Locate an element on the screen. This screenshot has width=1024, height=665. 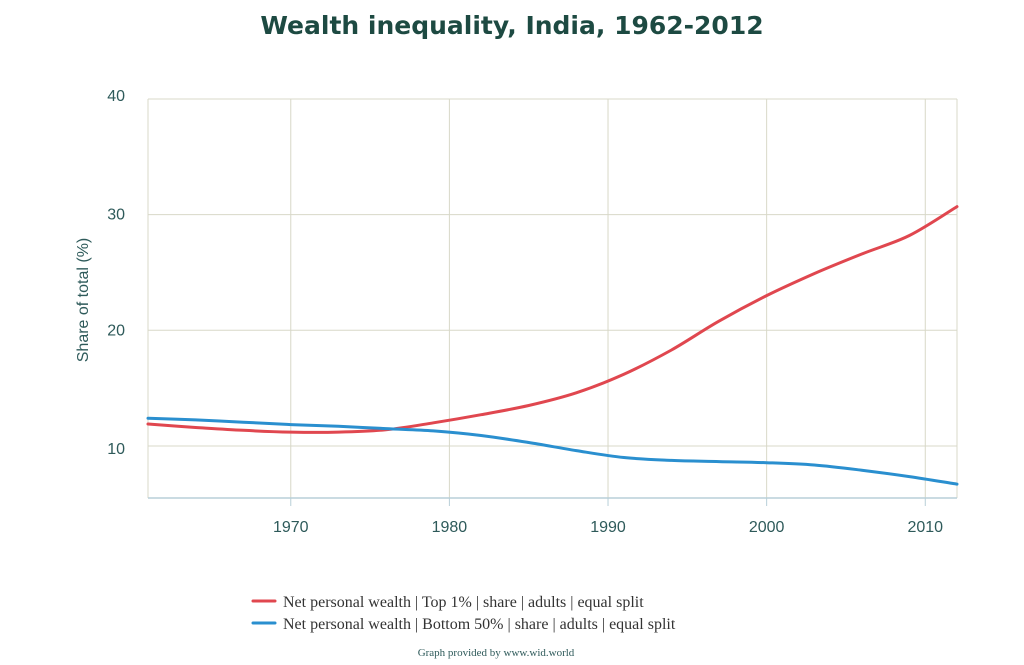
y-axis-label: Share of total (%) is located at coordinates (83, 300).